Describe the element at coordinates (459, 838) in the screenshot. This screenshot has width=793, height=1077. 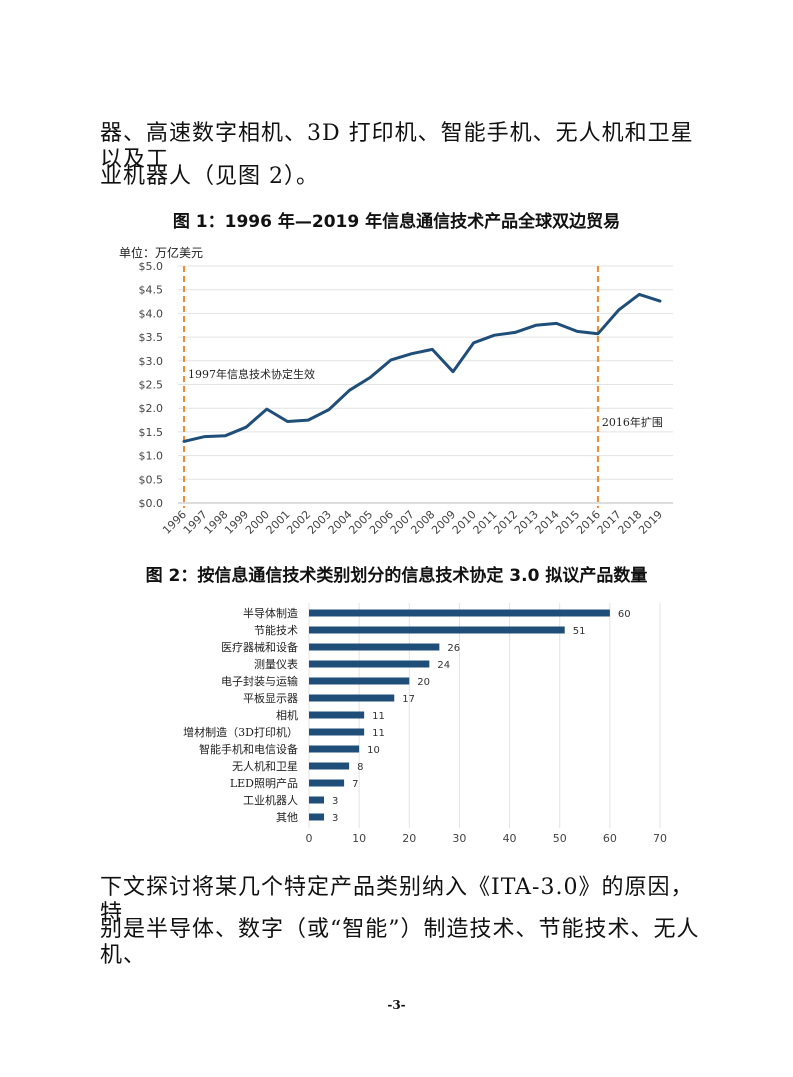
I see `x-tick-label: 30` at that location.